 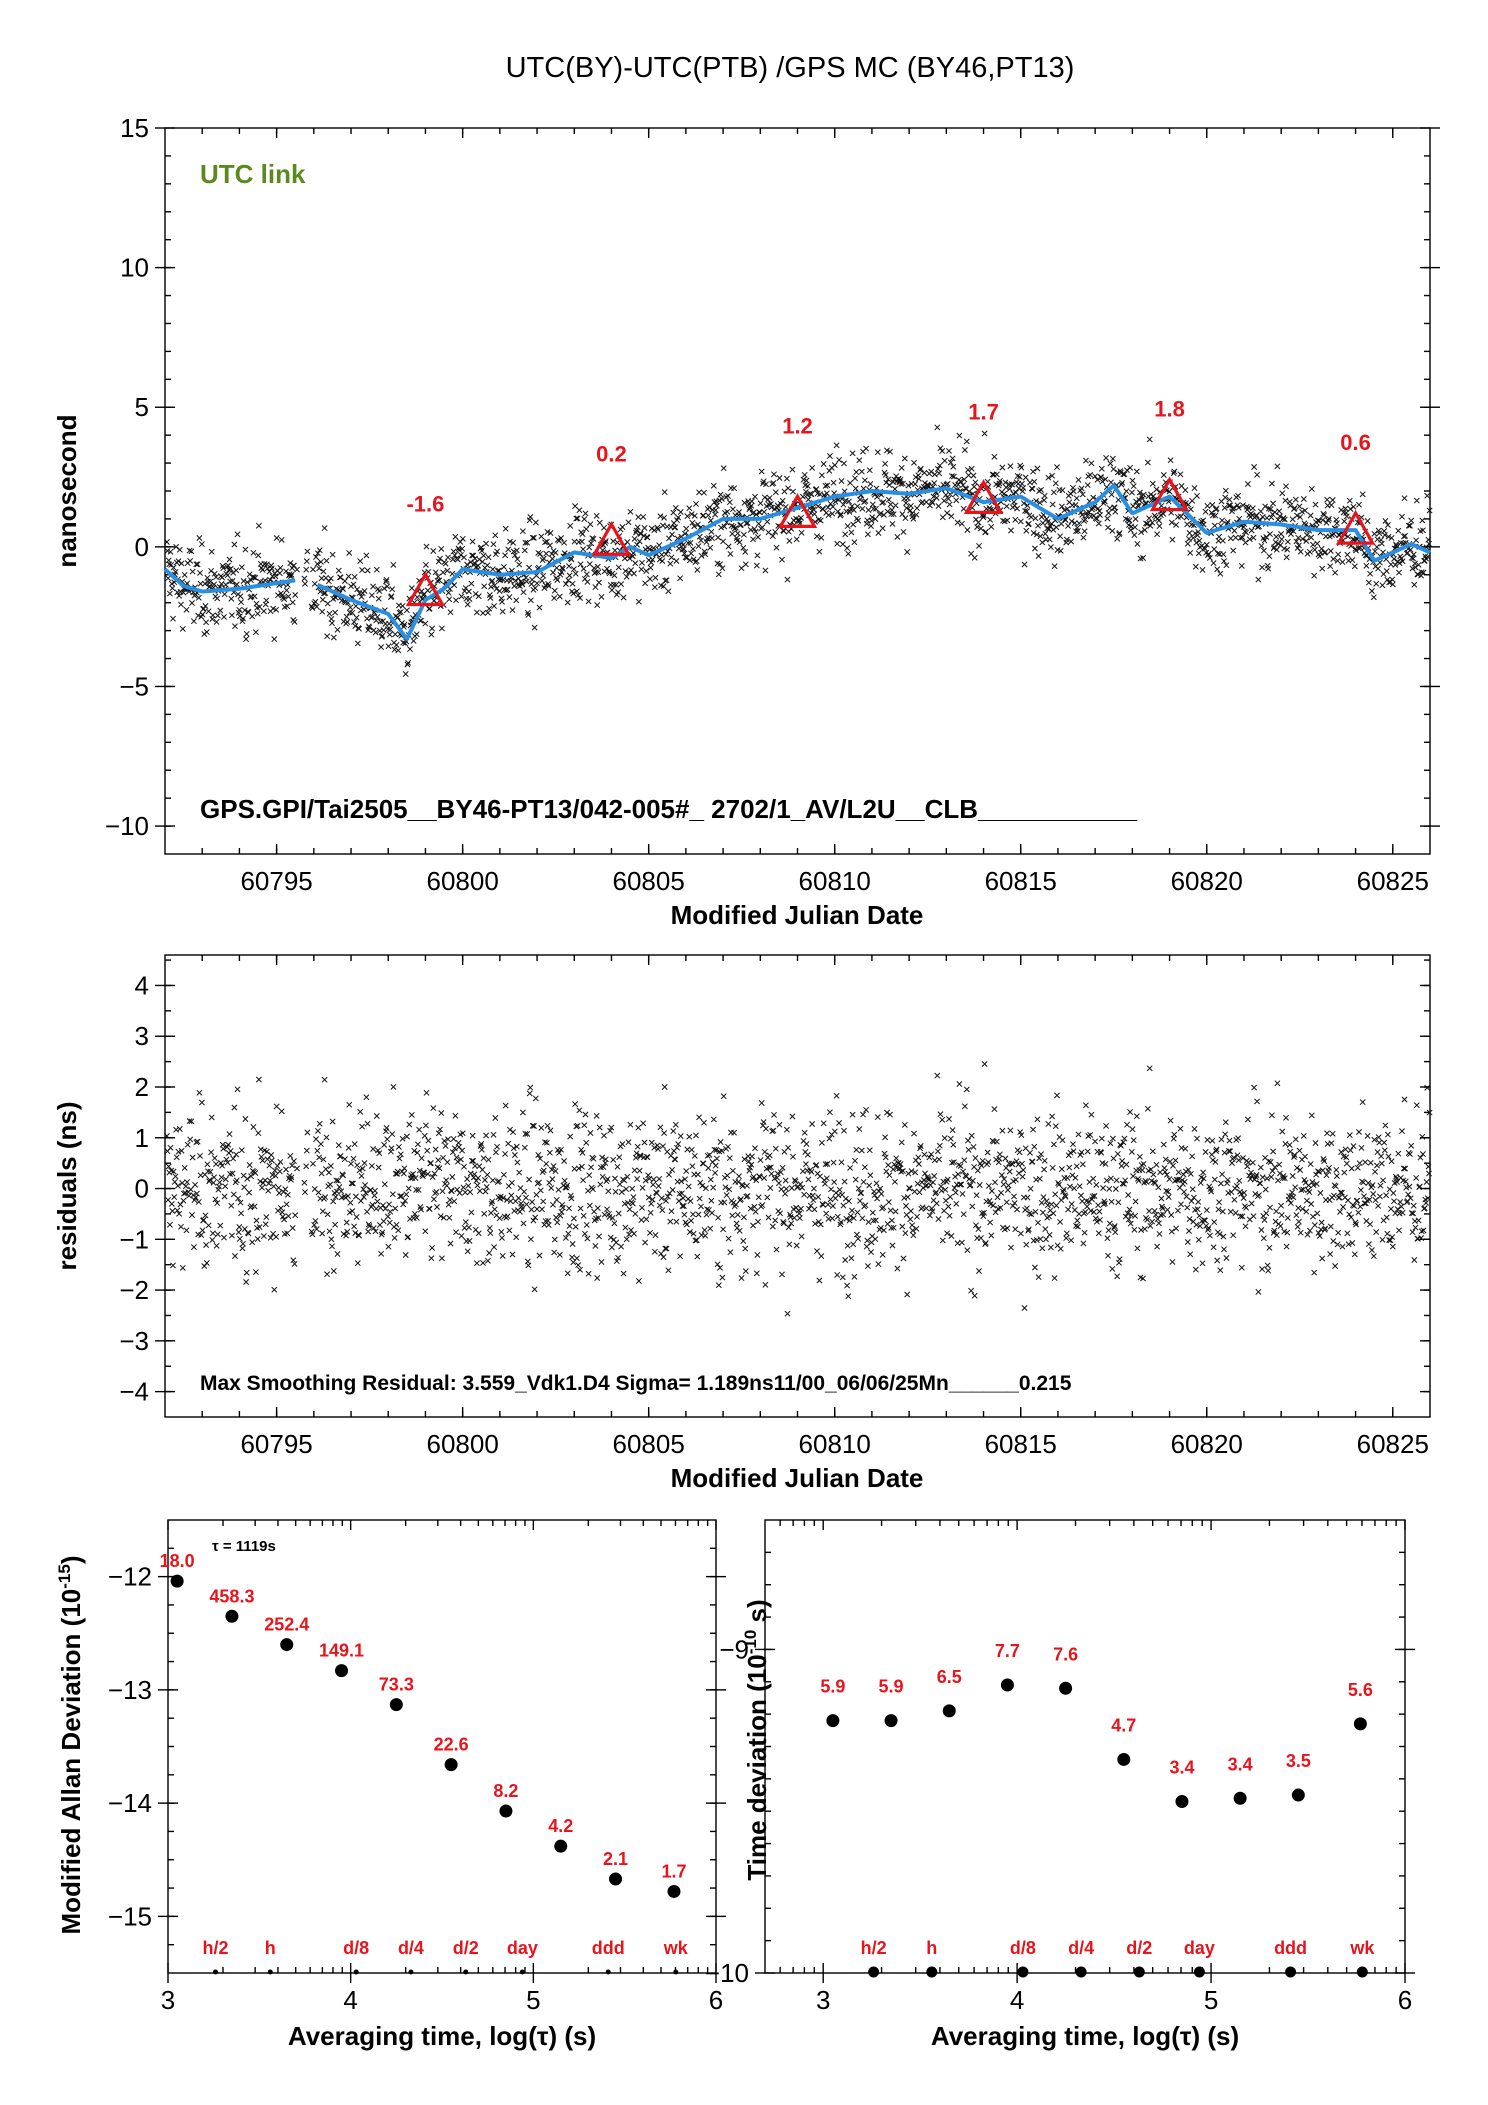 I want to click on triangle-marker, so click(x=797, y=510).